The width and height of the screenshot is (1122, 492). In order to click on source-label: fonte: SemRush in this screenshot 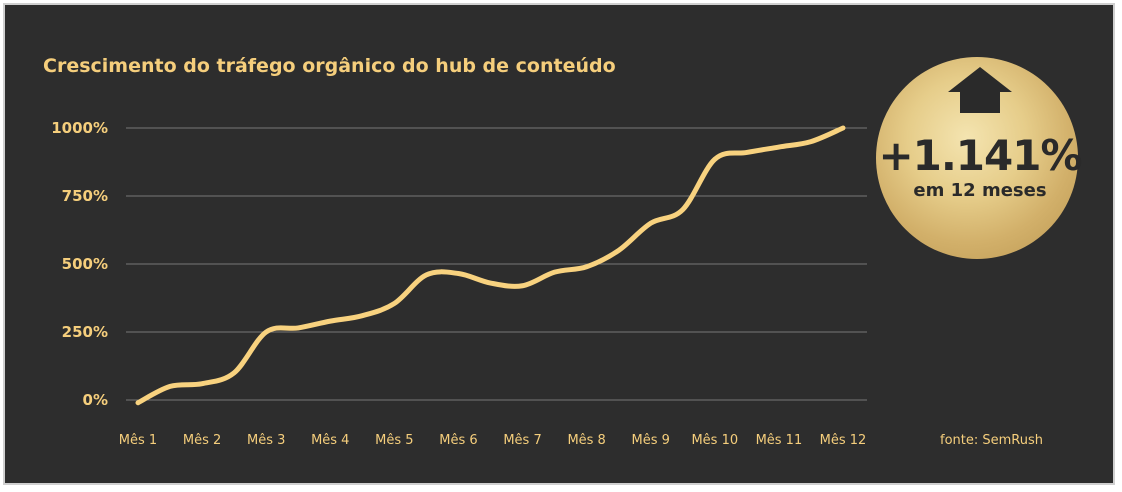, I will do `click(991, 440)`.